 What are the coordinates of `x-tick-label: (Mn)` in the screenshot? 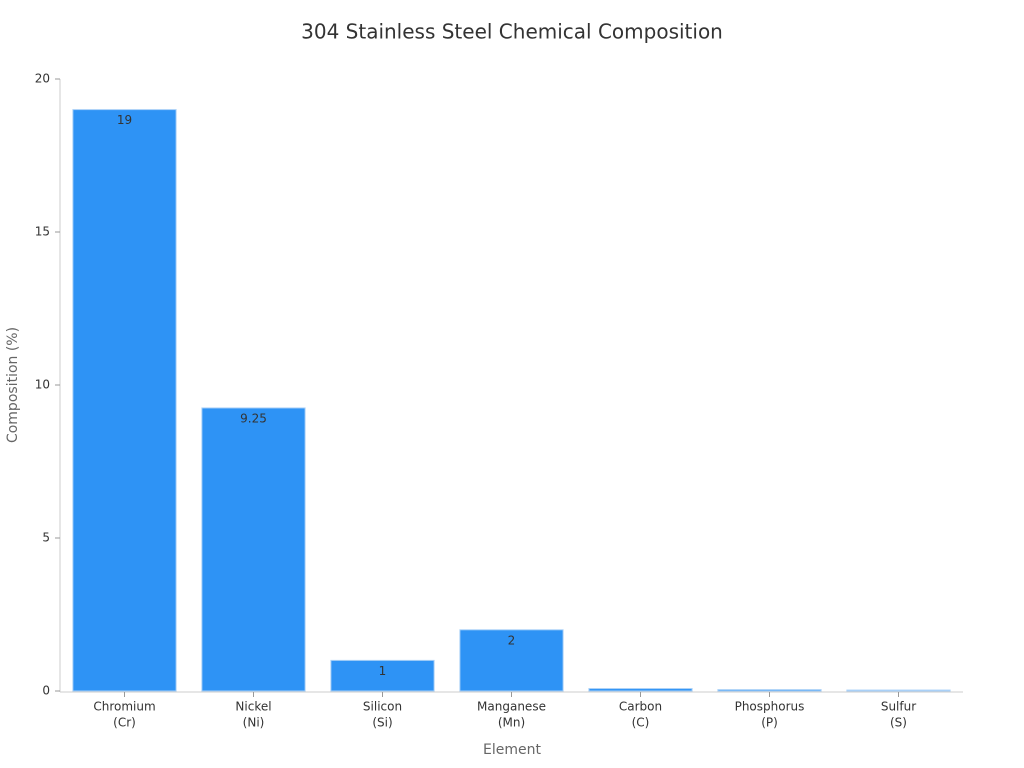 It's located at (511, 723).